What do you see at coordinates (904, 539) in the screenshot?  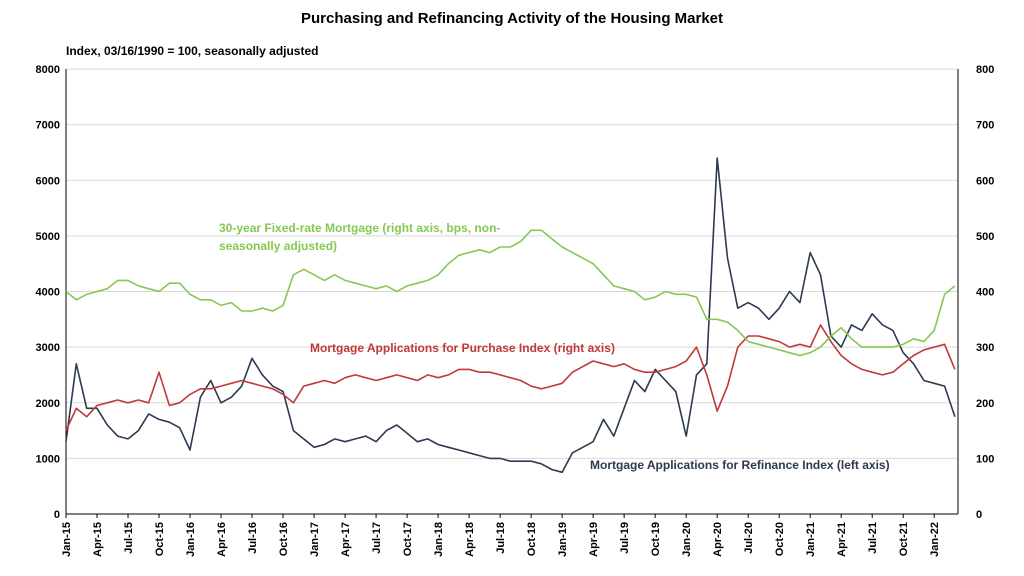 I see `x-tick-label: Oct-21` at bounding box center [904, 539].